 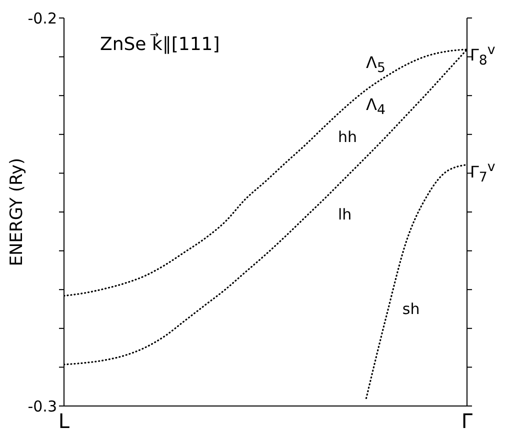 What do you see at coordinates (347, 137) in the screenshot?
I see `series-label: hh` at bounding box center [347, 137].